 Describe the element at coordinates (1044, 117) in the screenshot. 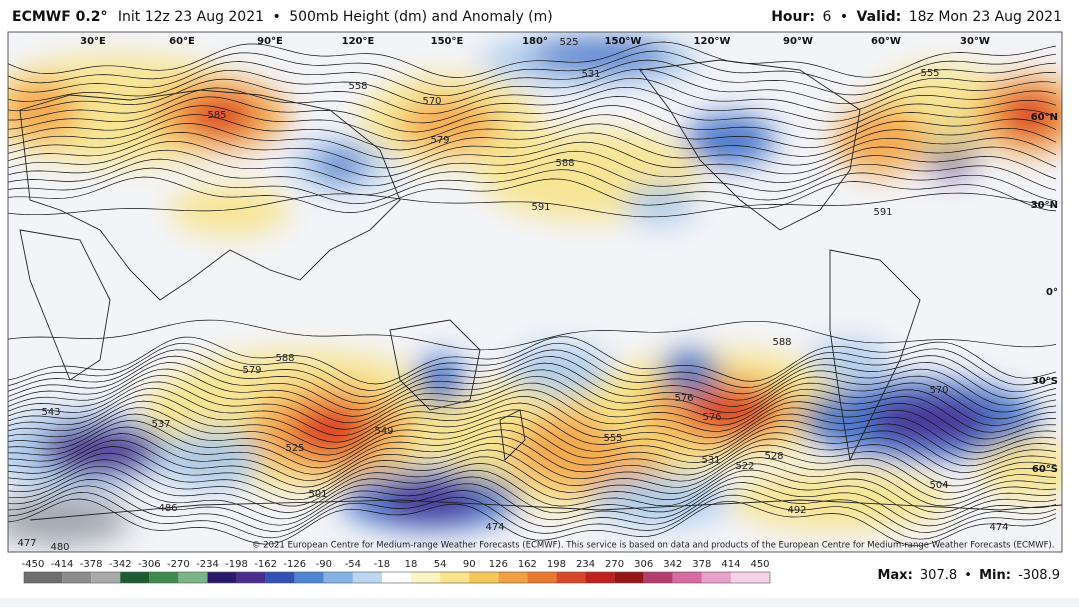

I see `latitude-label: 60°N` at that location.